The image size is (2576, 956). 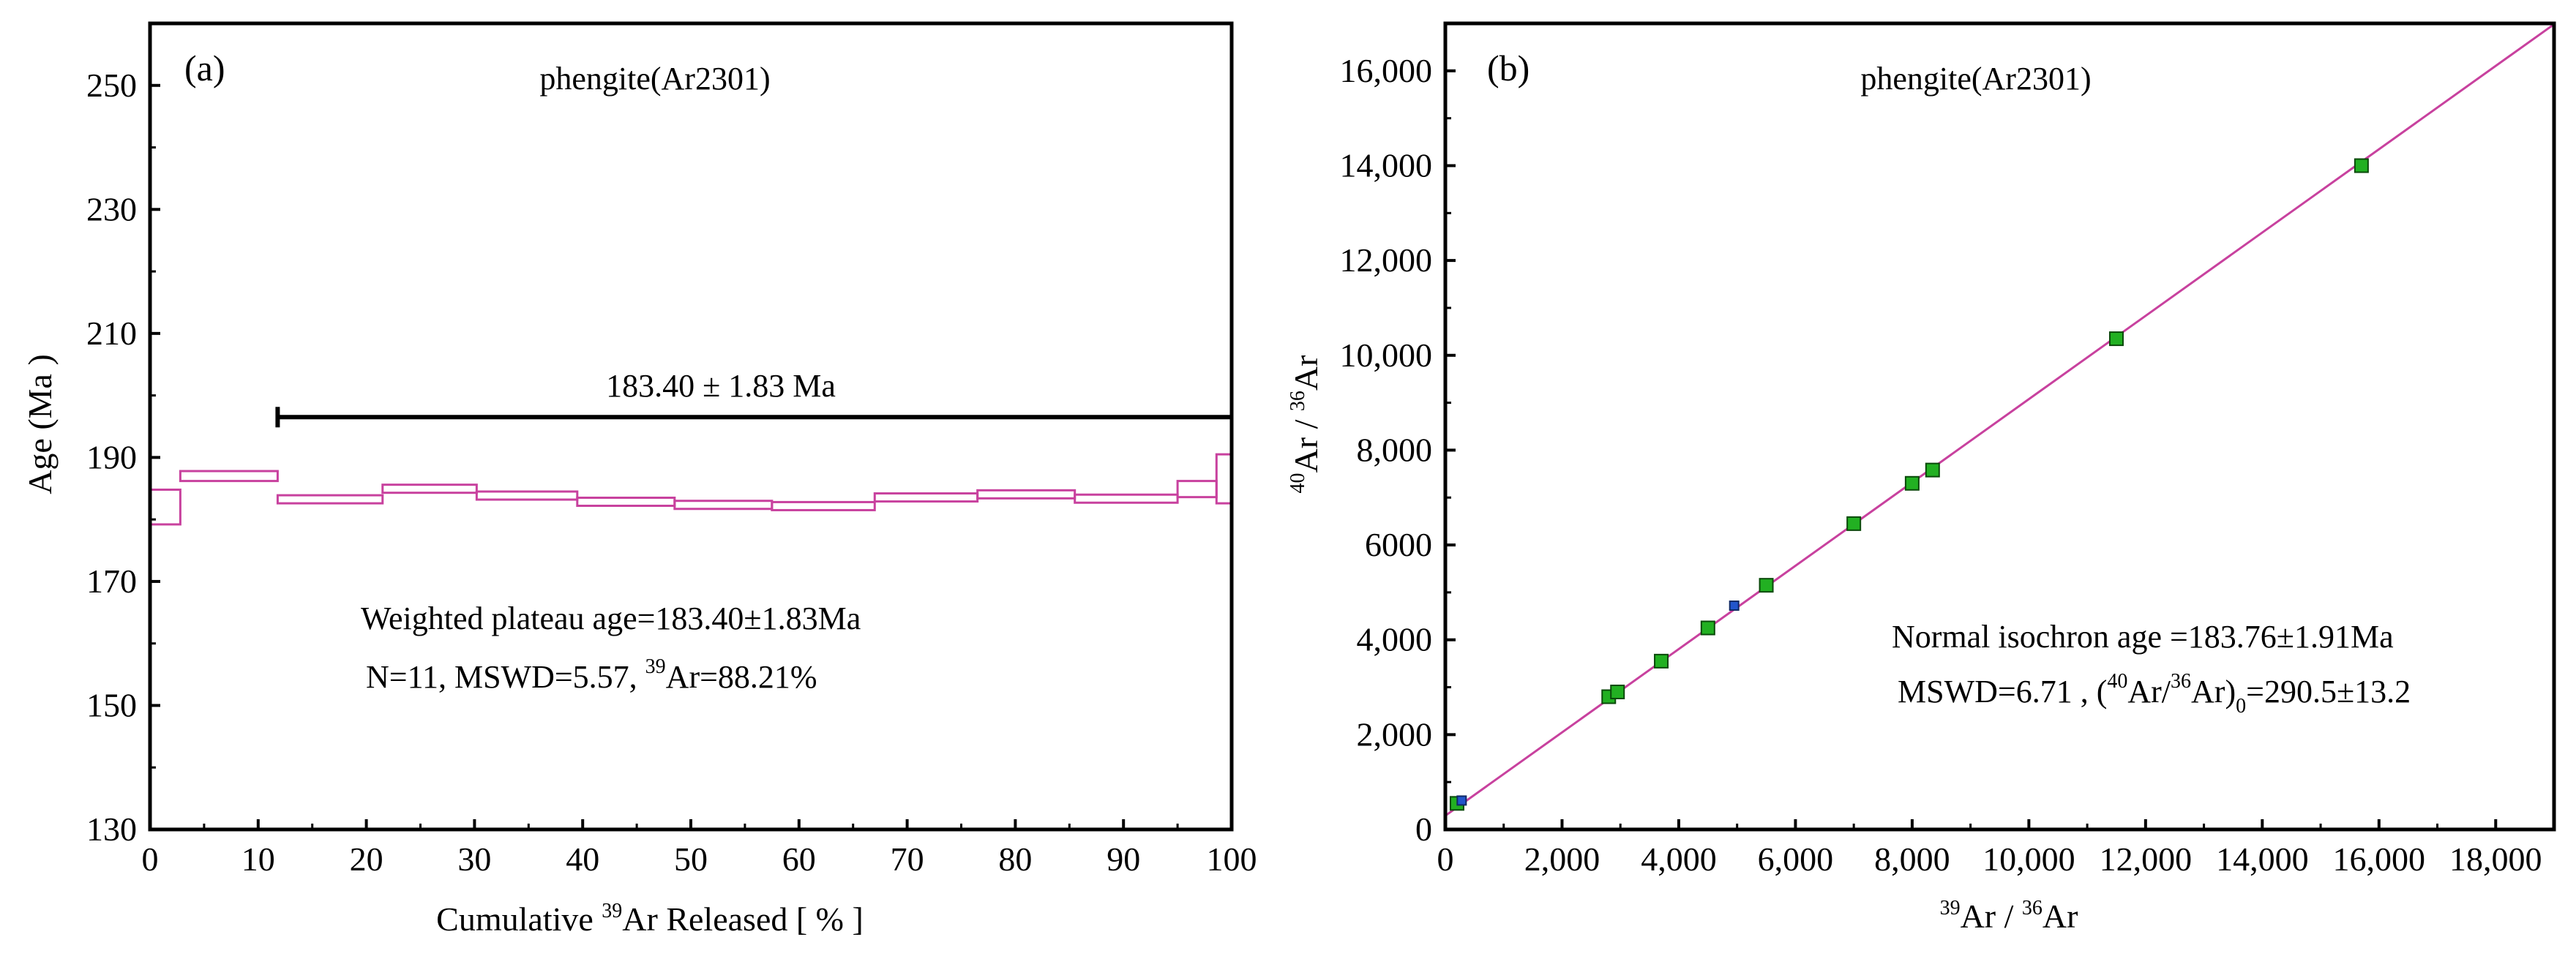 What do you see at coordinates (2262, 859) in the screenshot?
I see `x-tick-label: 14,000` at bounding box center [2262, 859].